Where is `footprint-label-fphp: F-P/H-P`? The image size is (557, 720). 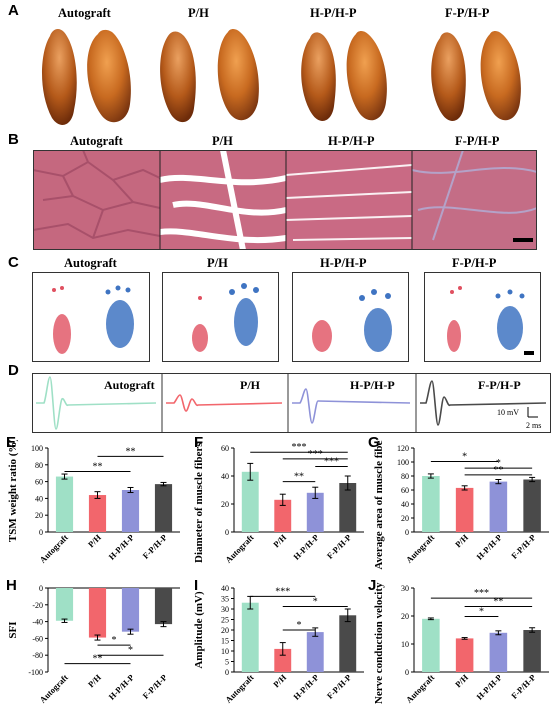
footprint-label-fphp: F-P/H-P is located at coordinates (474, 263).